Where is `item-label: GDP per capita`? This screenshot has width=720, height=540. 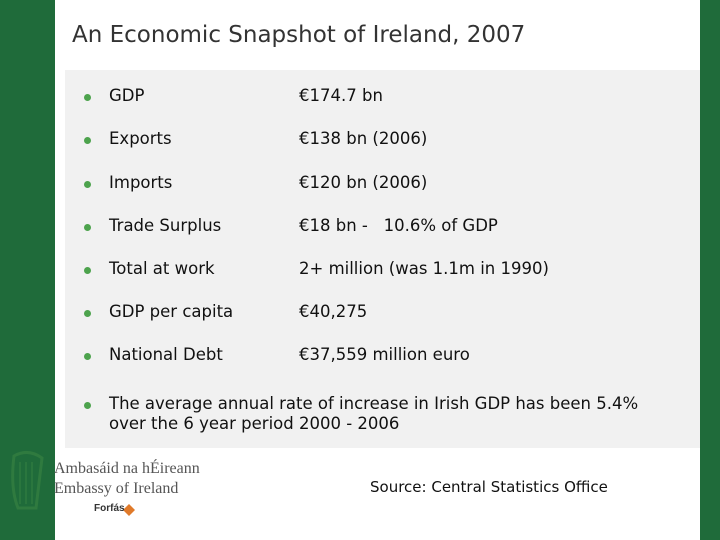 item-label: GDP per capita is located at coordinates (171, 311).